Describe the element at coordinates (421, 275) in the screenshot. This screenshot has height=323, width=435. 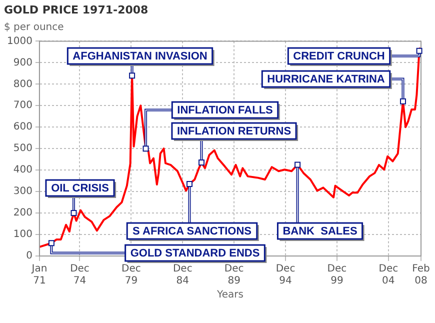
I see `x-tick-label: Feb 08` at that location.